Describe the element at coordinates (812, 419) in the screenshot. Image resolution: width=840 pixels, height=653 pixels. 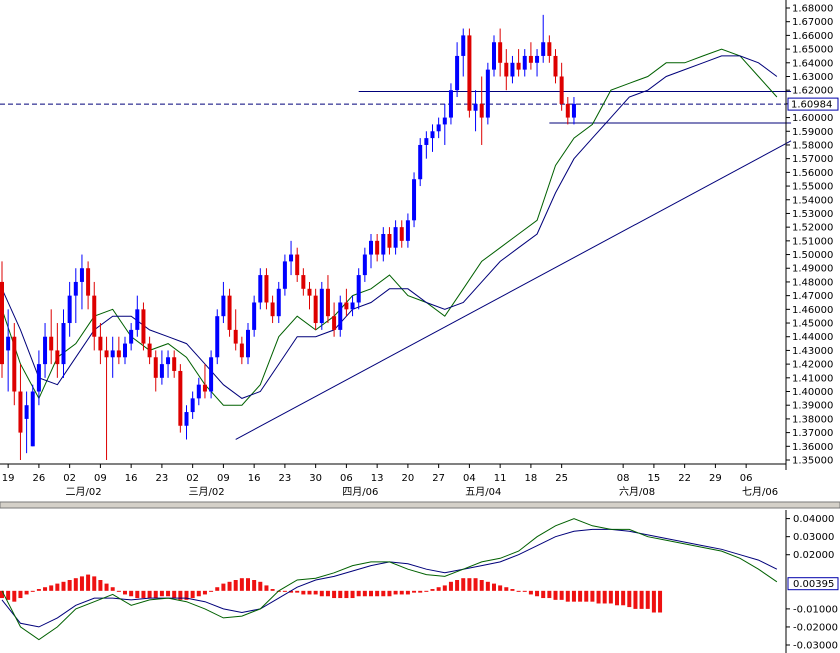
I see `price-tick-label: 1.38000` at that location.